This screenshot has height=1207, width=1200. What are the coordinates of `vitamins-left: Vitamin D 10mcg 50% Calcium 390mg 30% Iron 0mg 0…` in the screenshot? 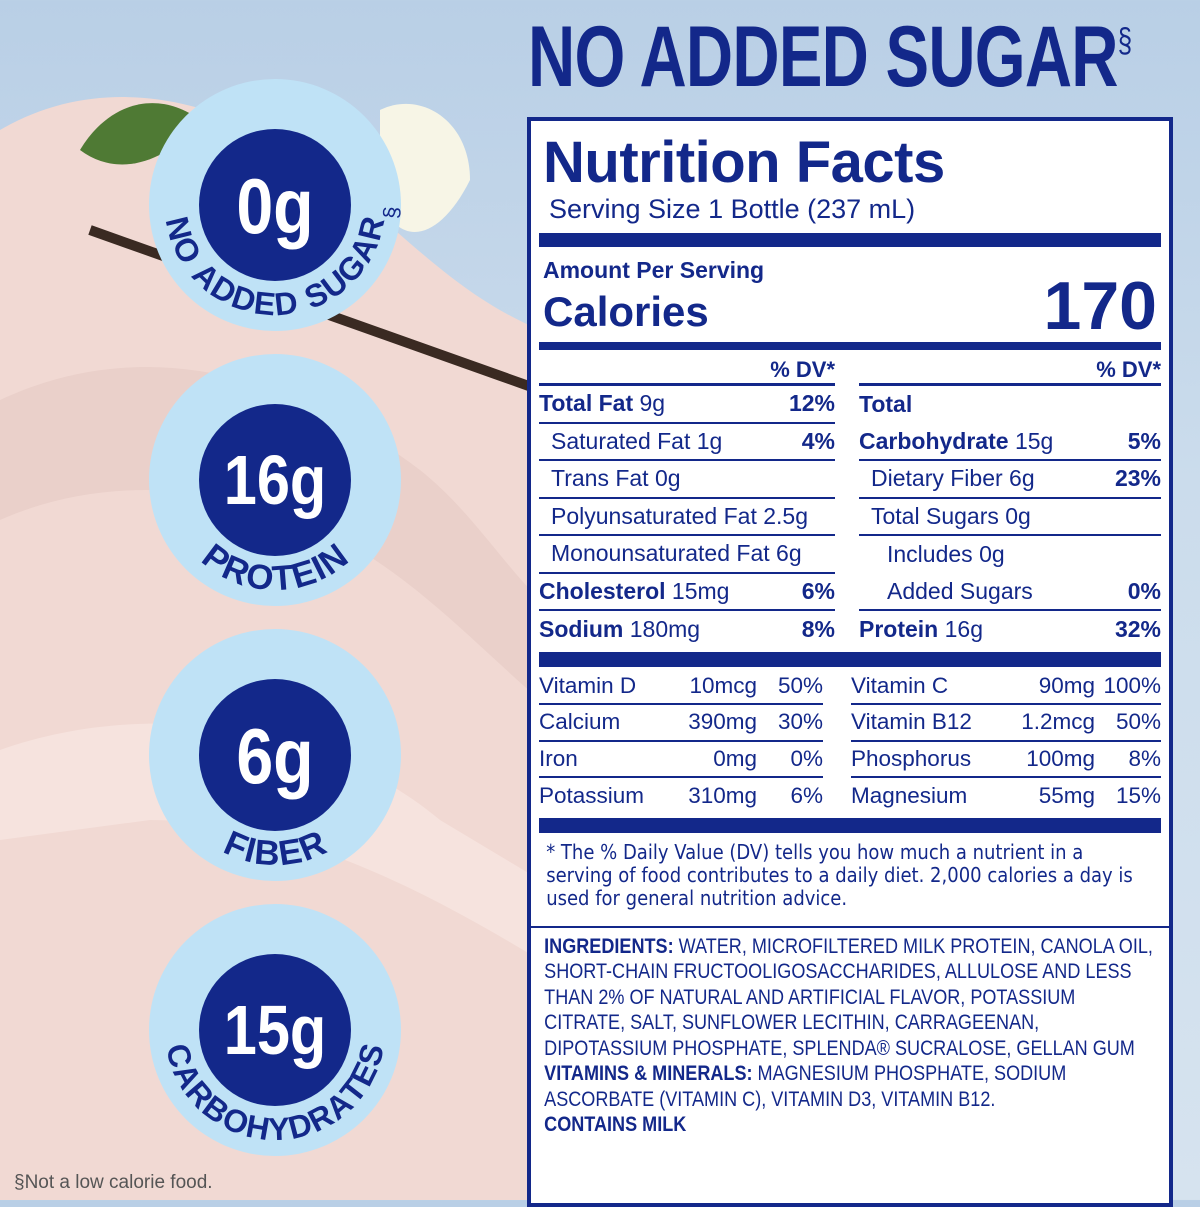 It's located at (681, 742).